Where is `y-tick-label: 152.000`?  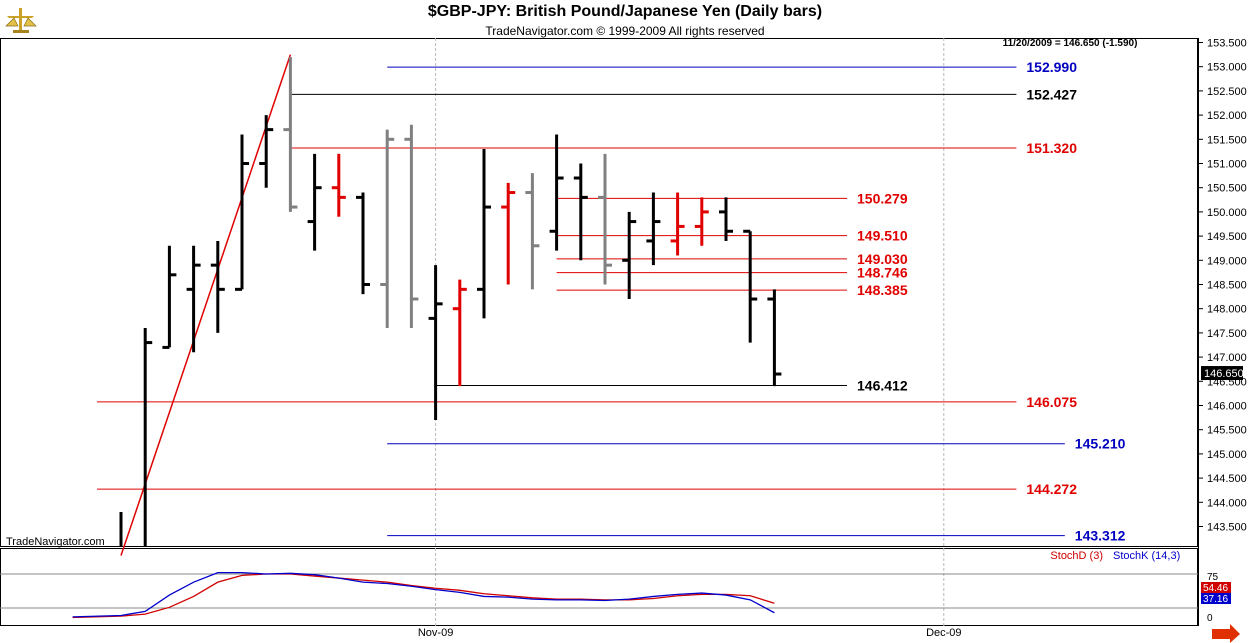
y-tick-label: 152.000 is located at coordinates (1227, 116).